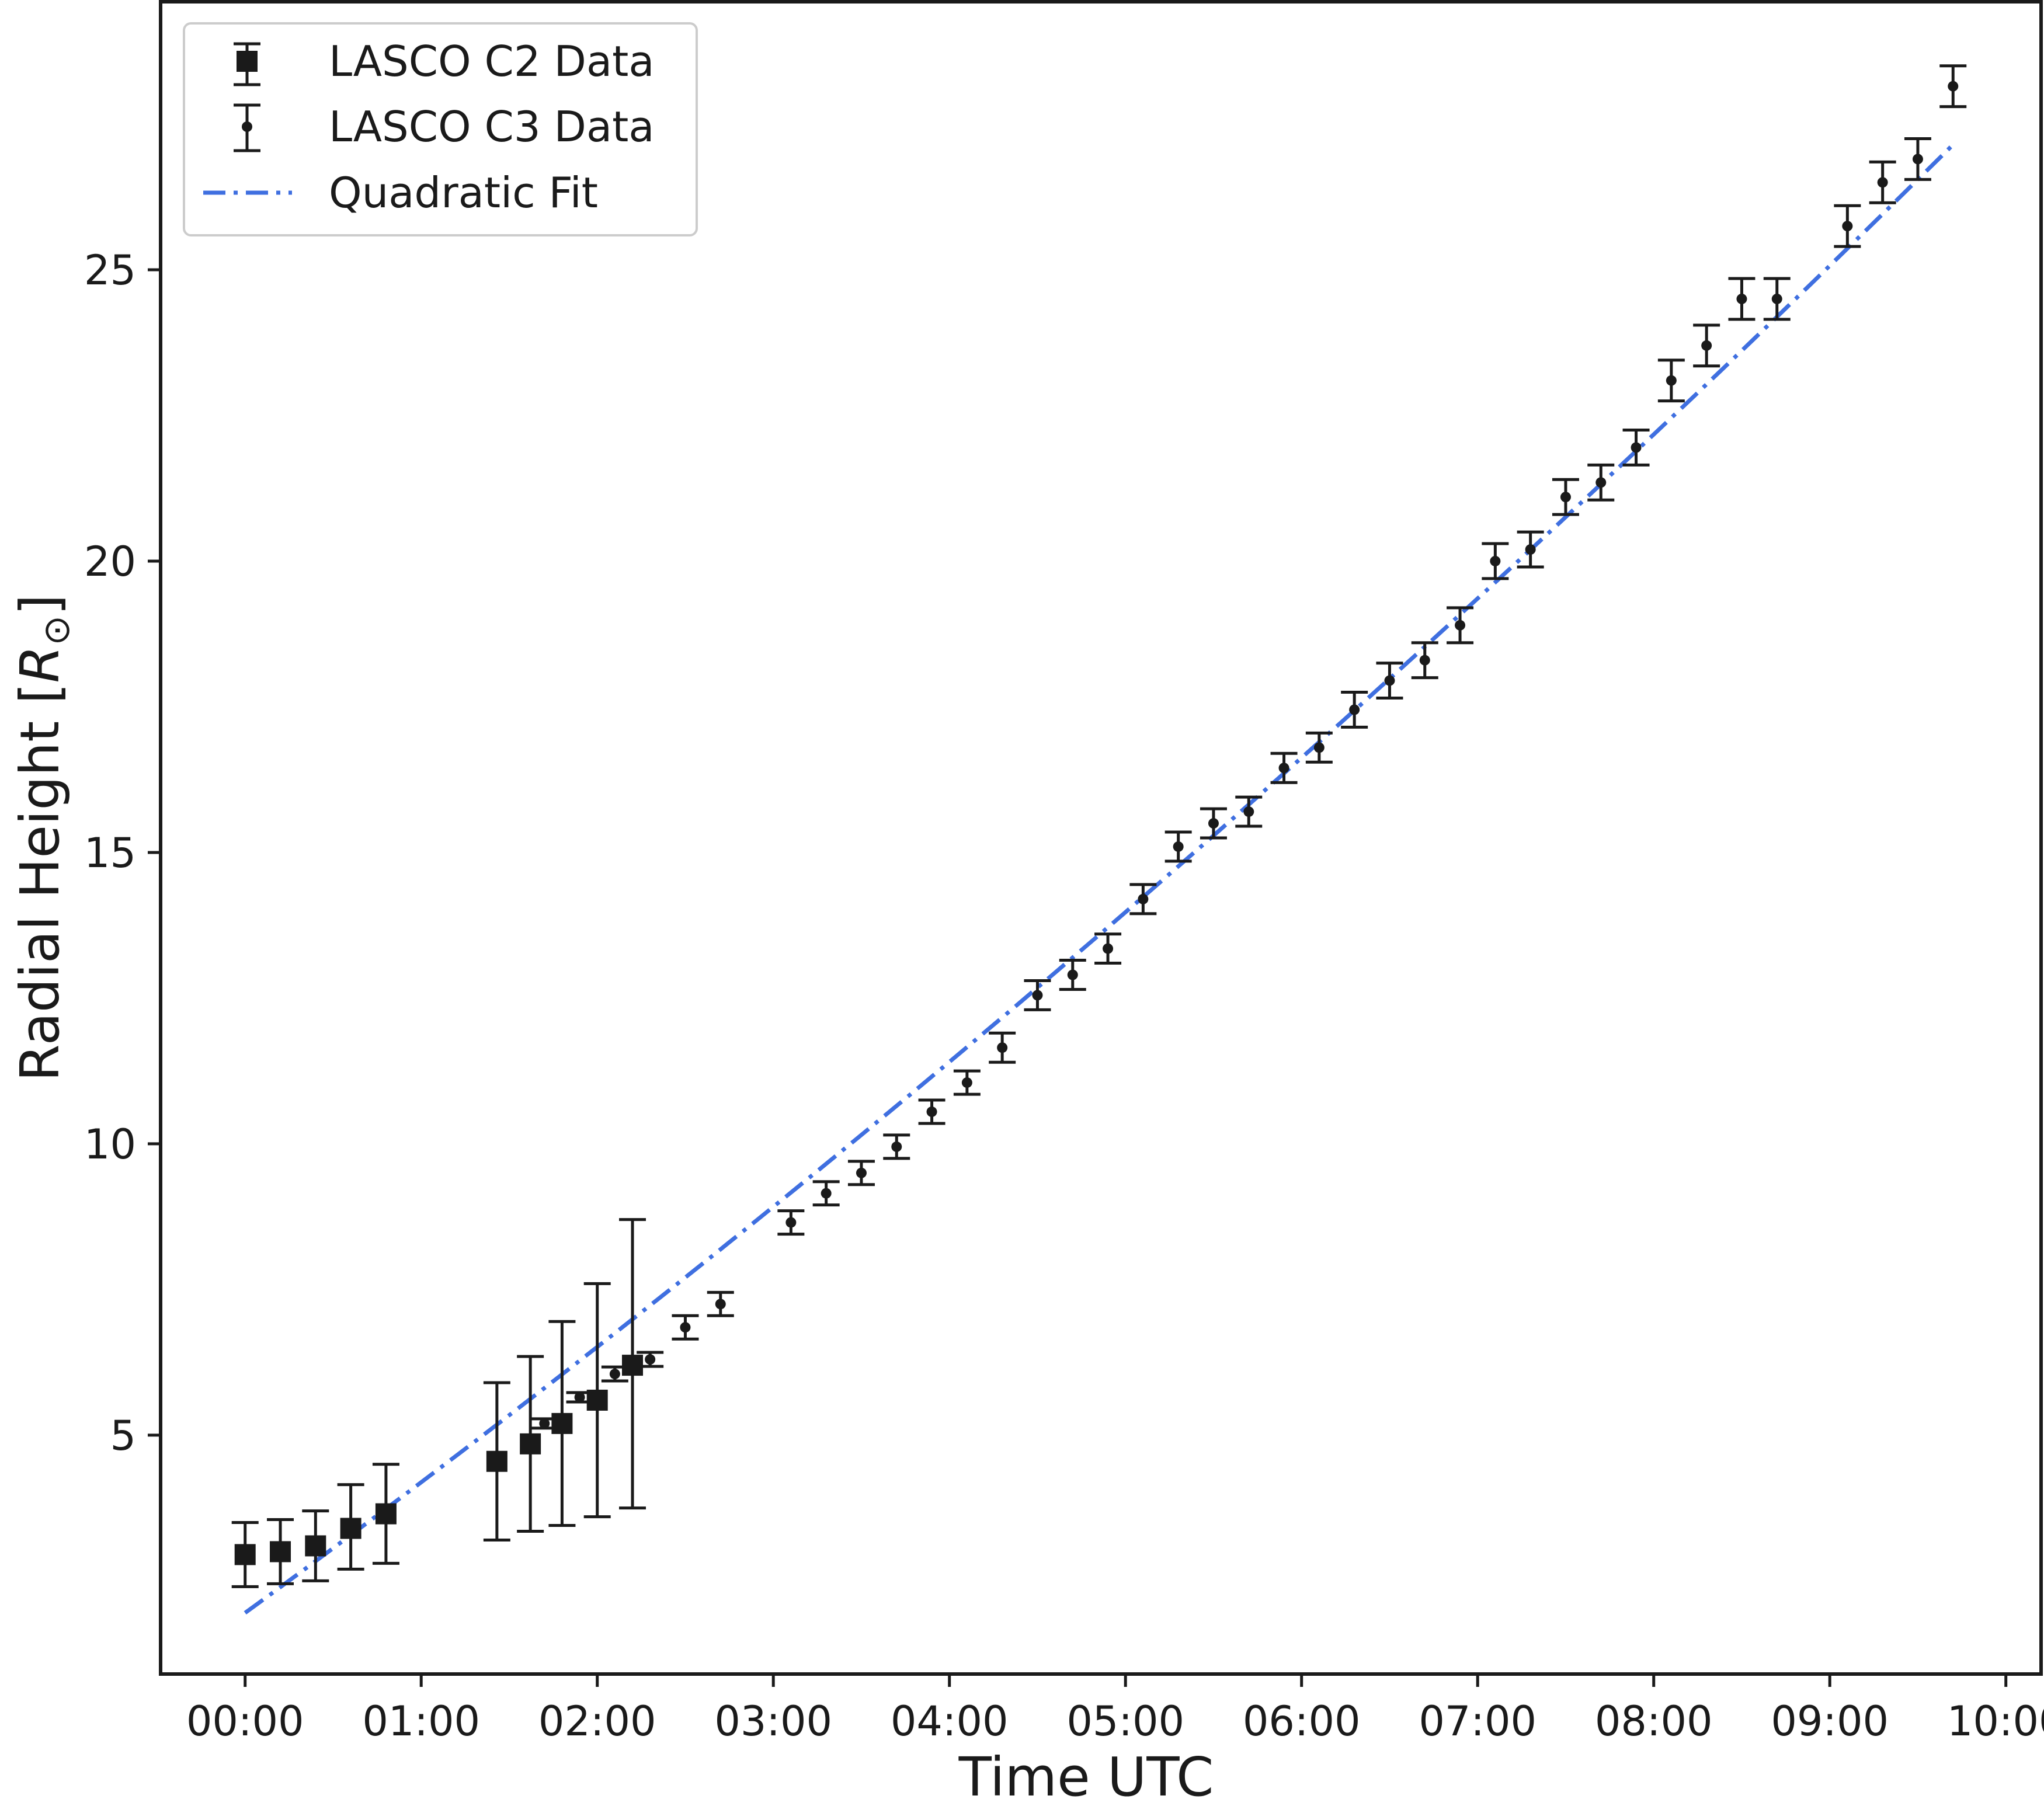 This screenshot has height=1806, width=2044. Describe the element at coordinates (40, 604) in the screenshot. I see `y-axis-label-unit-close: ]` at that location.